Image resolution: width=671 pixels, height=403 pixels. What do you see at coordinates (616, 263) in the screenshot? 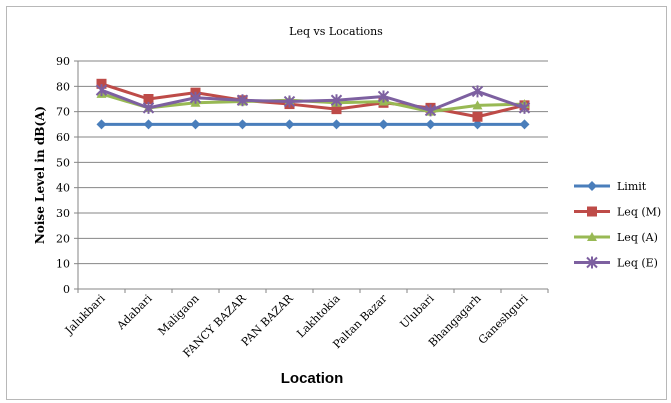
I see `legend-item-4: Leq (E)` at bounding box center [616, 263].